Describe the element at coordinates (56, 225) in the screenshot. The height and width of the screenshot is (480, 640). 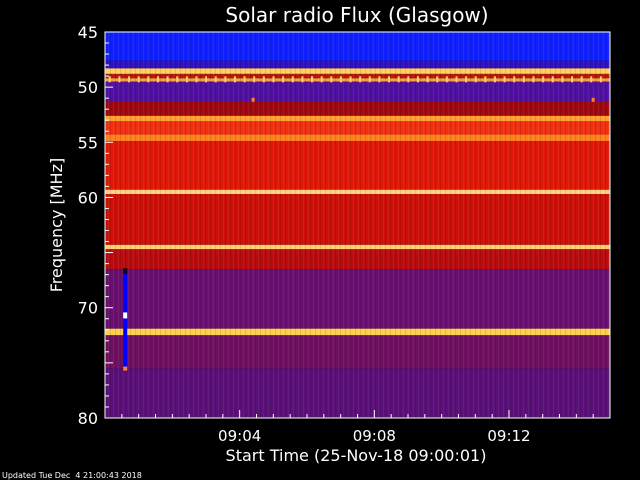
I see `y-axis-label: Frequency [MHz]` at that location.